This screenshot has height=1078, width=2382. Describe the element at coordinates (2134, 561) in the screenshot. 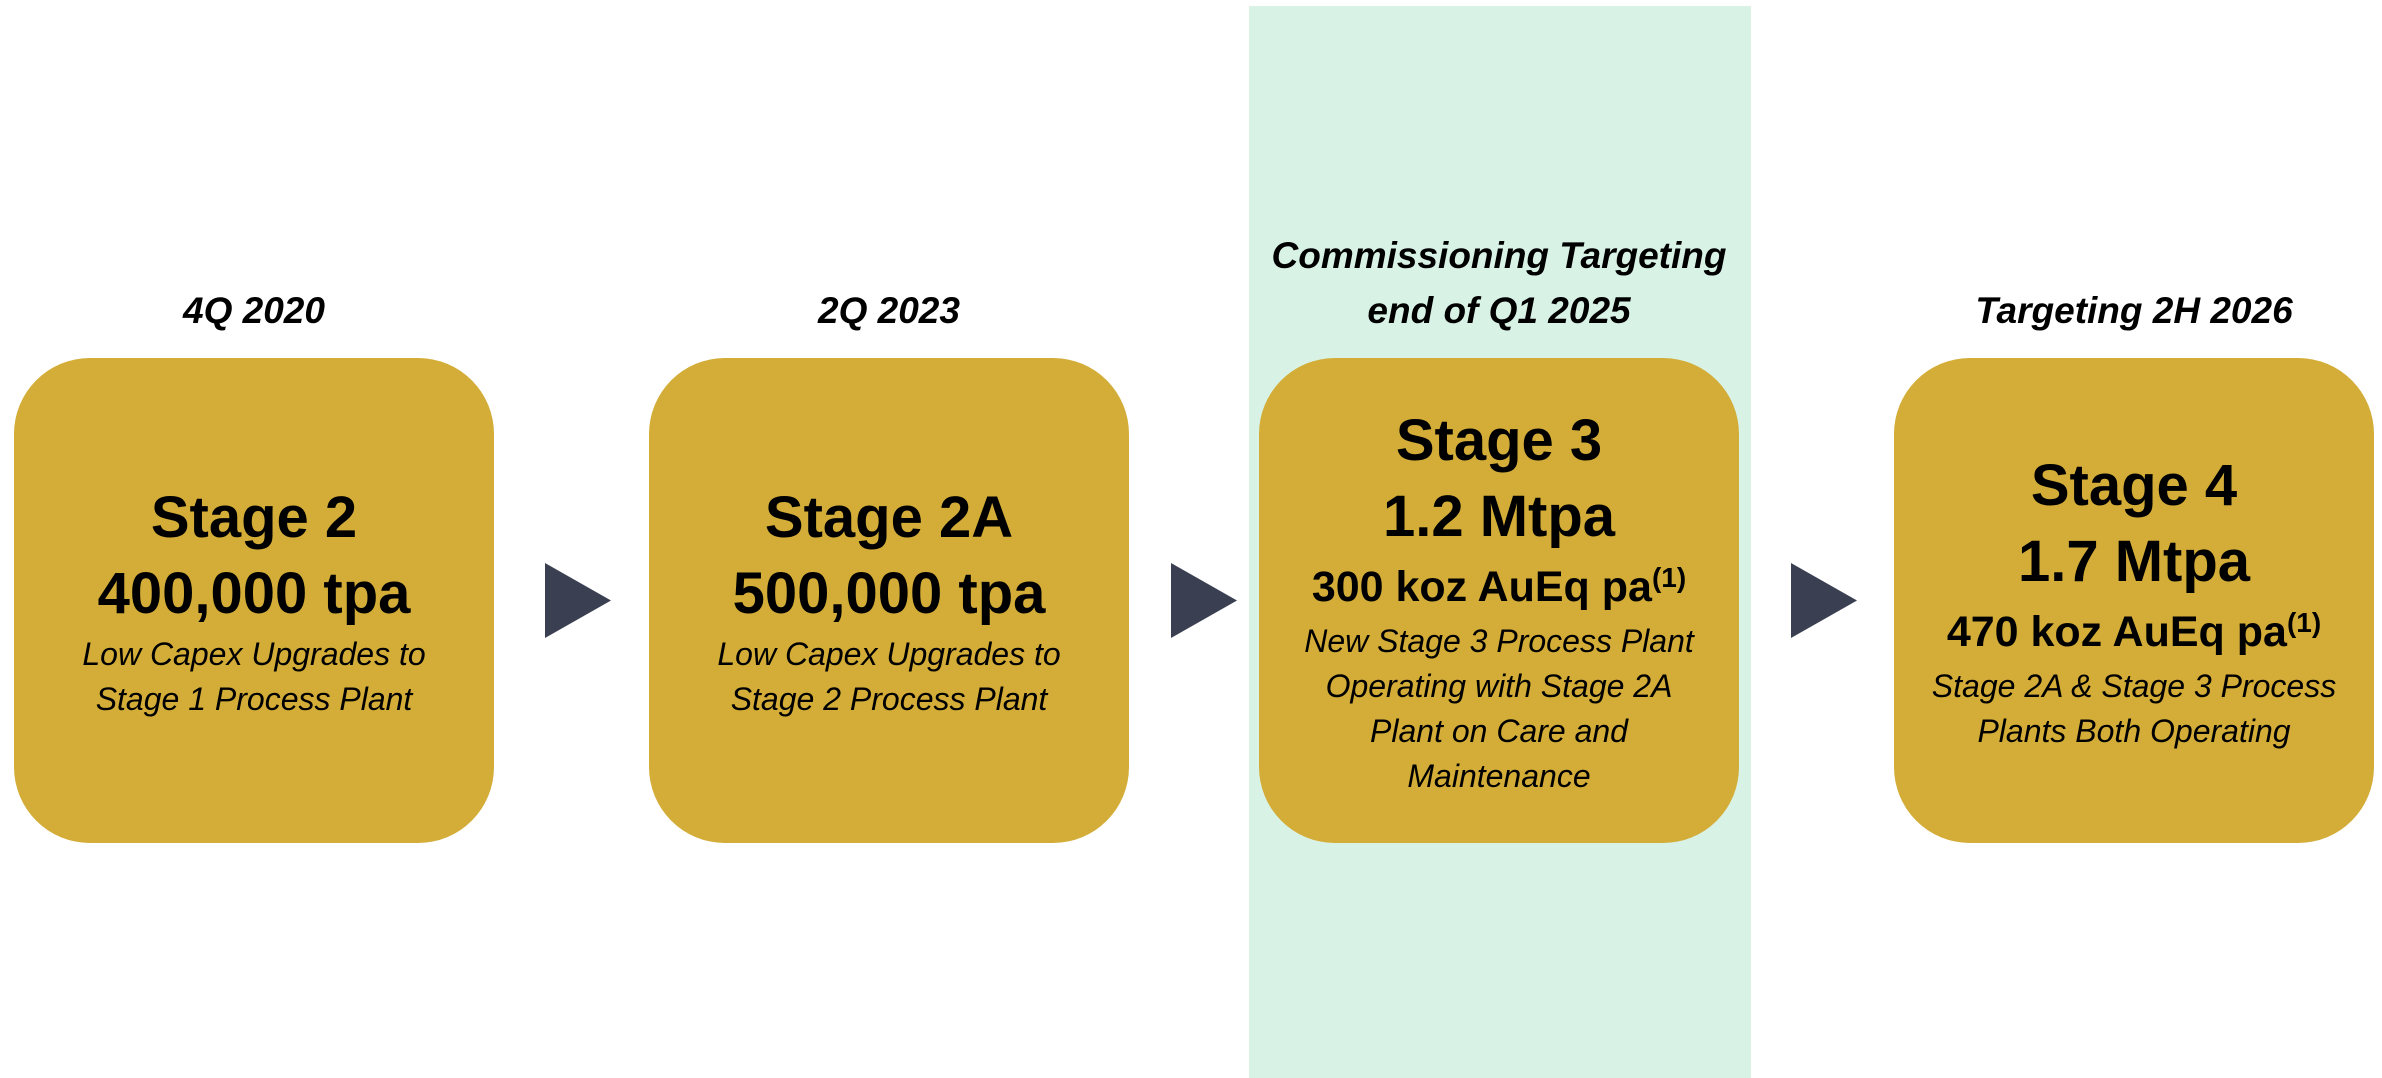

I see `stage-capacity: 1.7 Mtpa` at that location.